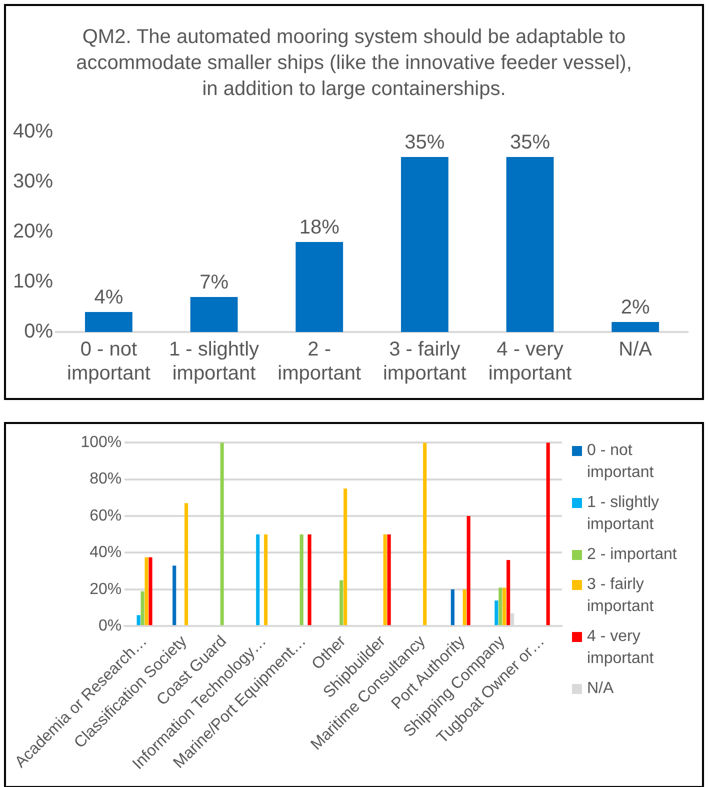 The width and height of the screenshot is (709, 787). What do you see at coordinates (319, 227) in the screenshot?
I see `data-label: 18%` at bounding box center [319, 227].